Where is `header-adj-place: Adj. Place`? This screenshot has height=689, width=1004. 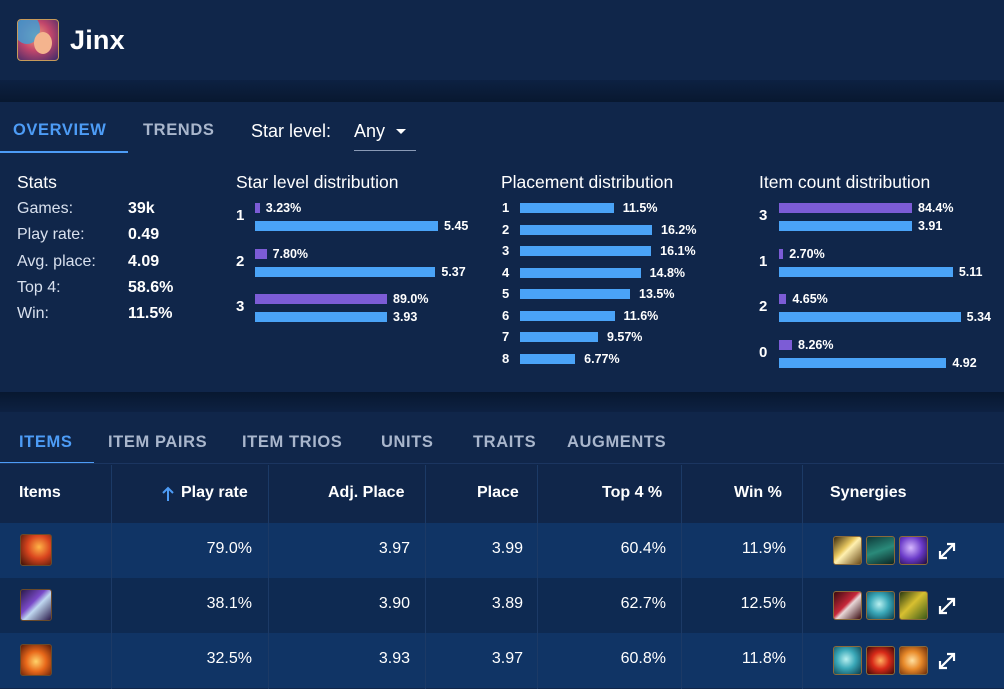
header-adj-place: Adj. Place is located at coordinates (366, 492).